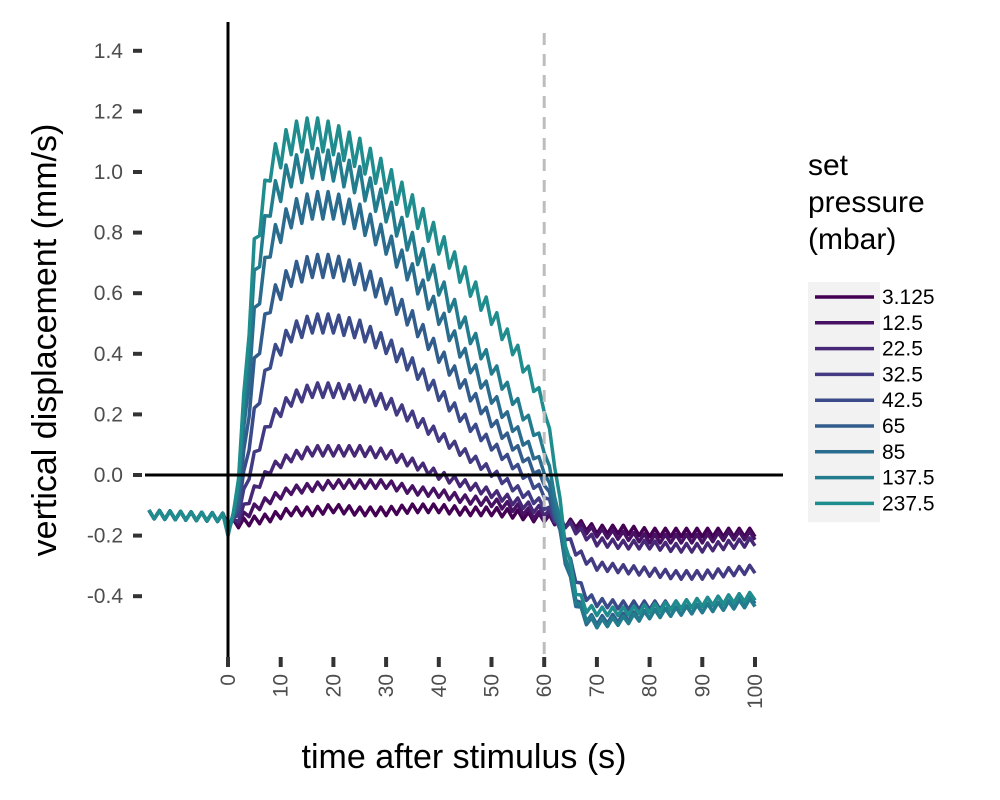 The height and width of the screenshot is (800, 1000). I want to click on x-tick-label: 50, so click(492, 685).